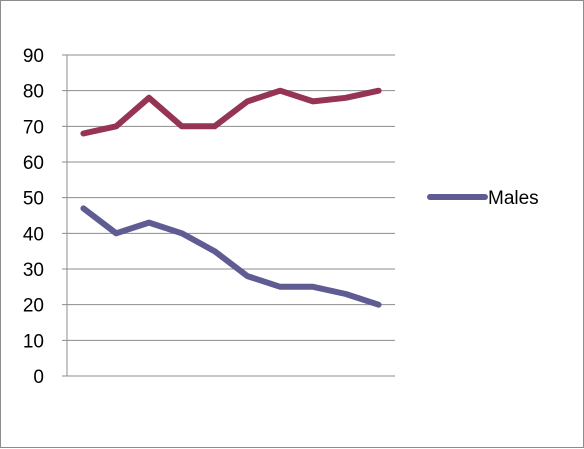 This screenshot has height=449, width=584. What do you see at coordinates (513, 198) in the screenshot?
I see `legend-label-males: Males` at bounding box center [513, 198].